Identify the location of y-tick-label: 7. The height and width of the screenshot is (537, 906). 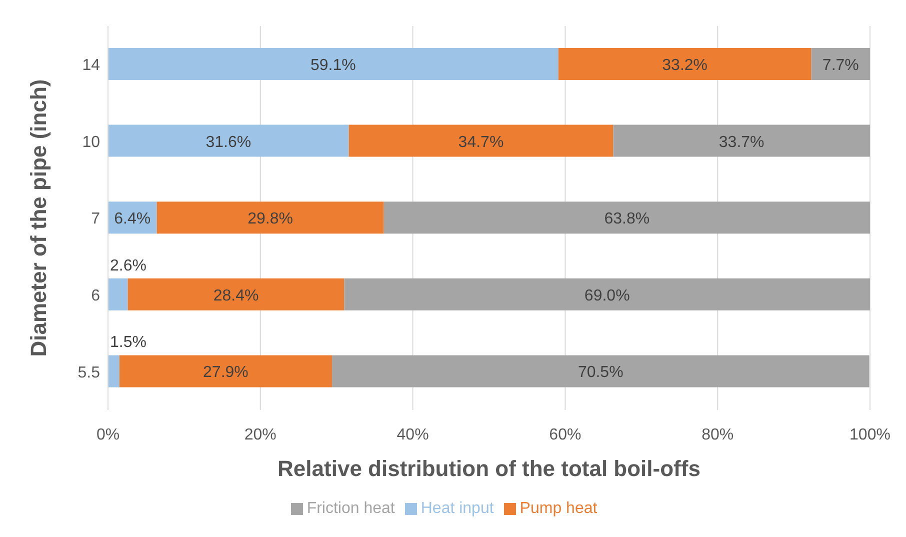
(95, 219).